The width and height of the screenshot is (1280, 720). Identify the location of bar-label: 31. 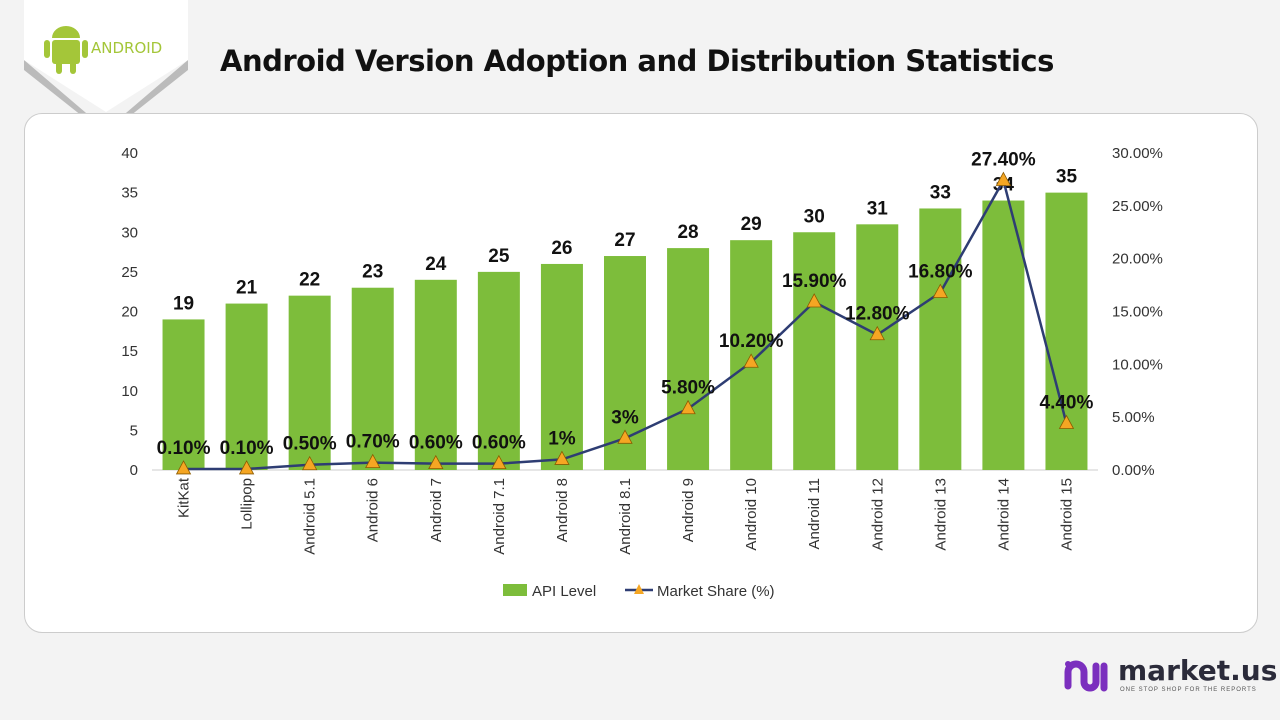
(878, 208).